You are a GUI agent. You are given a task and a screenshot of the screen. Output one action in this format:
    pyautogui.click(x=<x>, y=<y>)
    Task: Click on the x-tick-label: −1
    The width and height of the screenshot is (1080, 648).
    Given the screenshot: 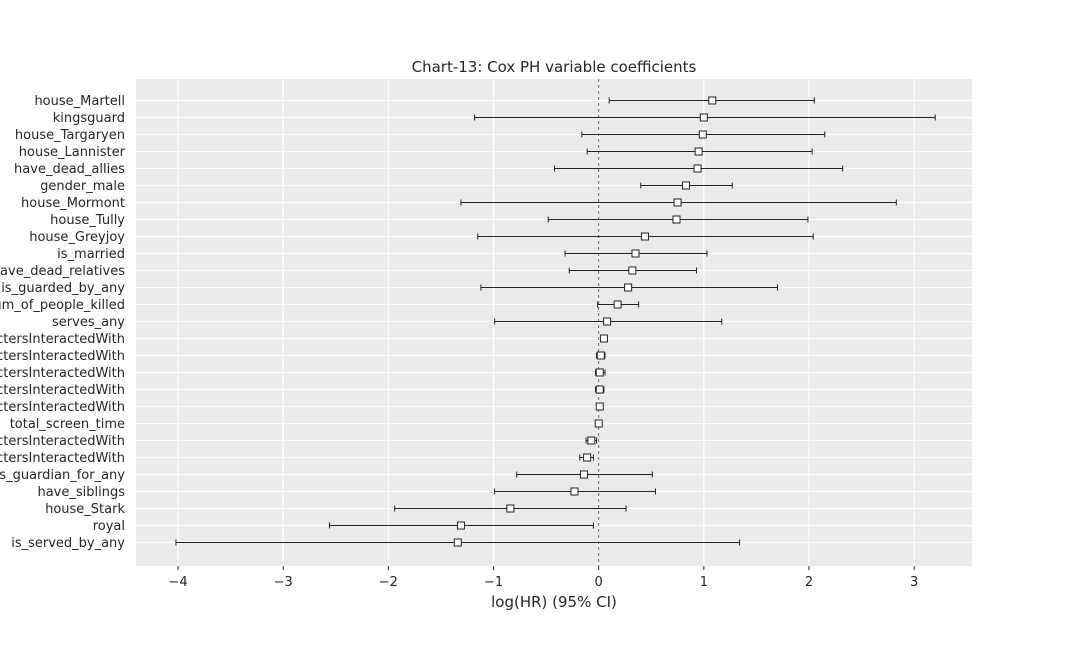 What is the action you would take?
    pyautogui.click(x=493, y=582)
    